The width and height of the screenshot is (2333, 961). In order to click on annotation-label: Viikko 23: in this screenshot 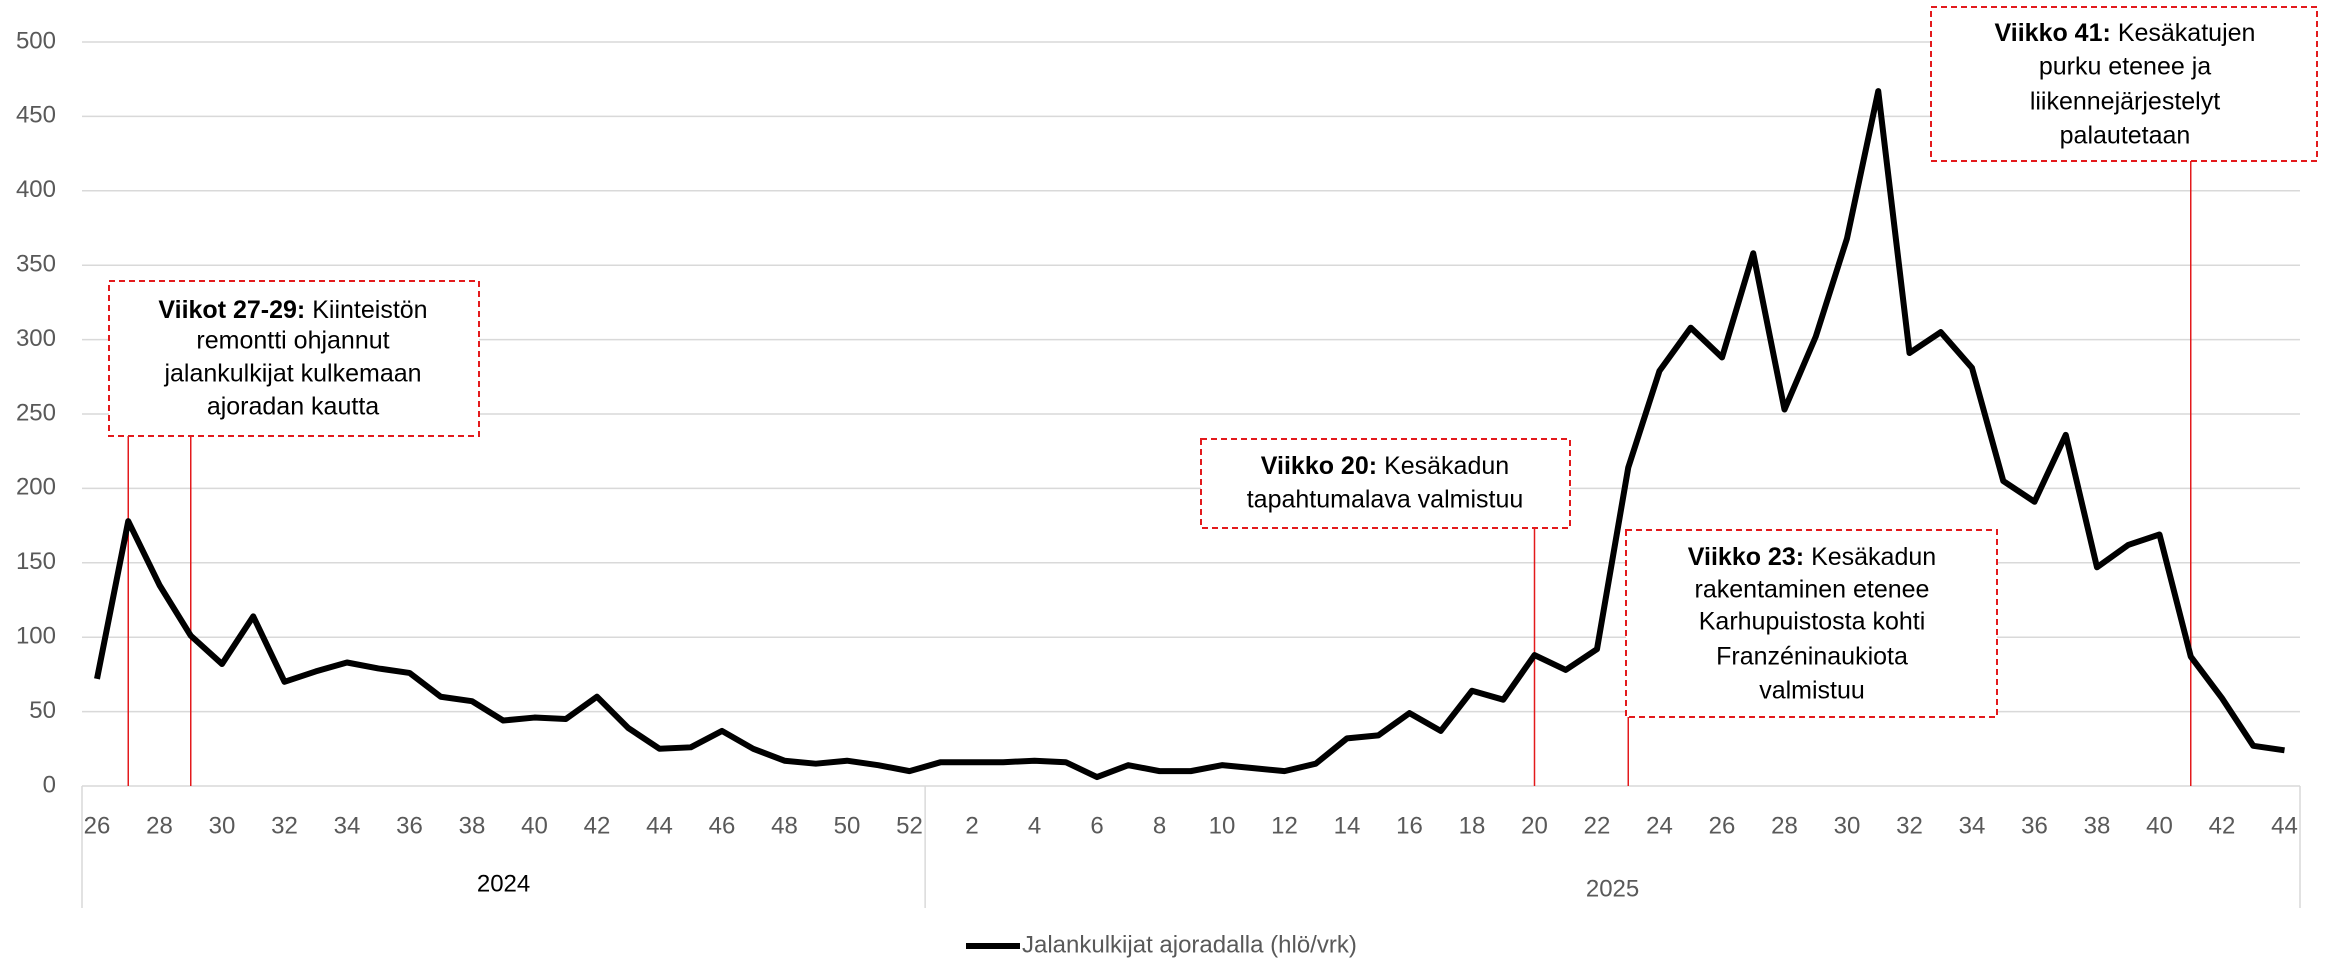, I will do `click(1746, 557)`.